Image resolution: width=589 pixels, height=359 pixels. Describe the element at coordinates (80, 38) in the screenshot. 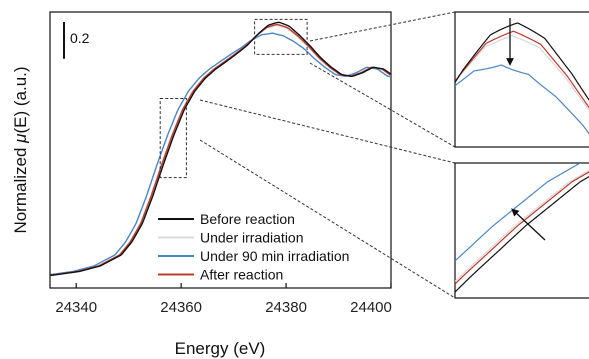

I see `scale-bar-label: 0.2` at that location.